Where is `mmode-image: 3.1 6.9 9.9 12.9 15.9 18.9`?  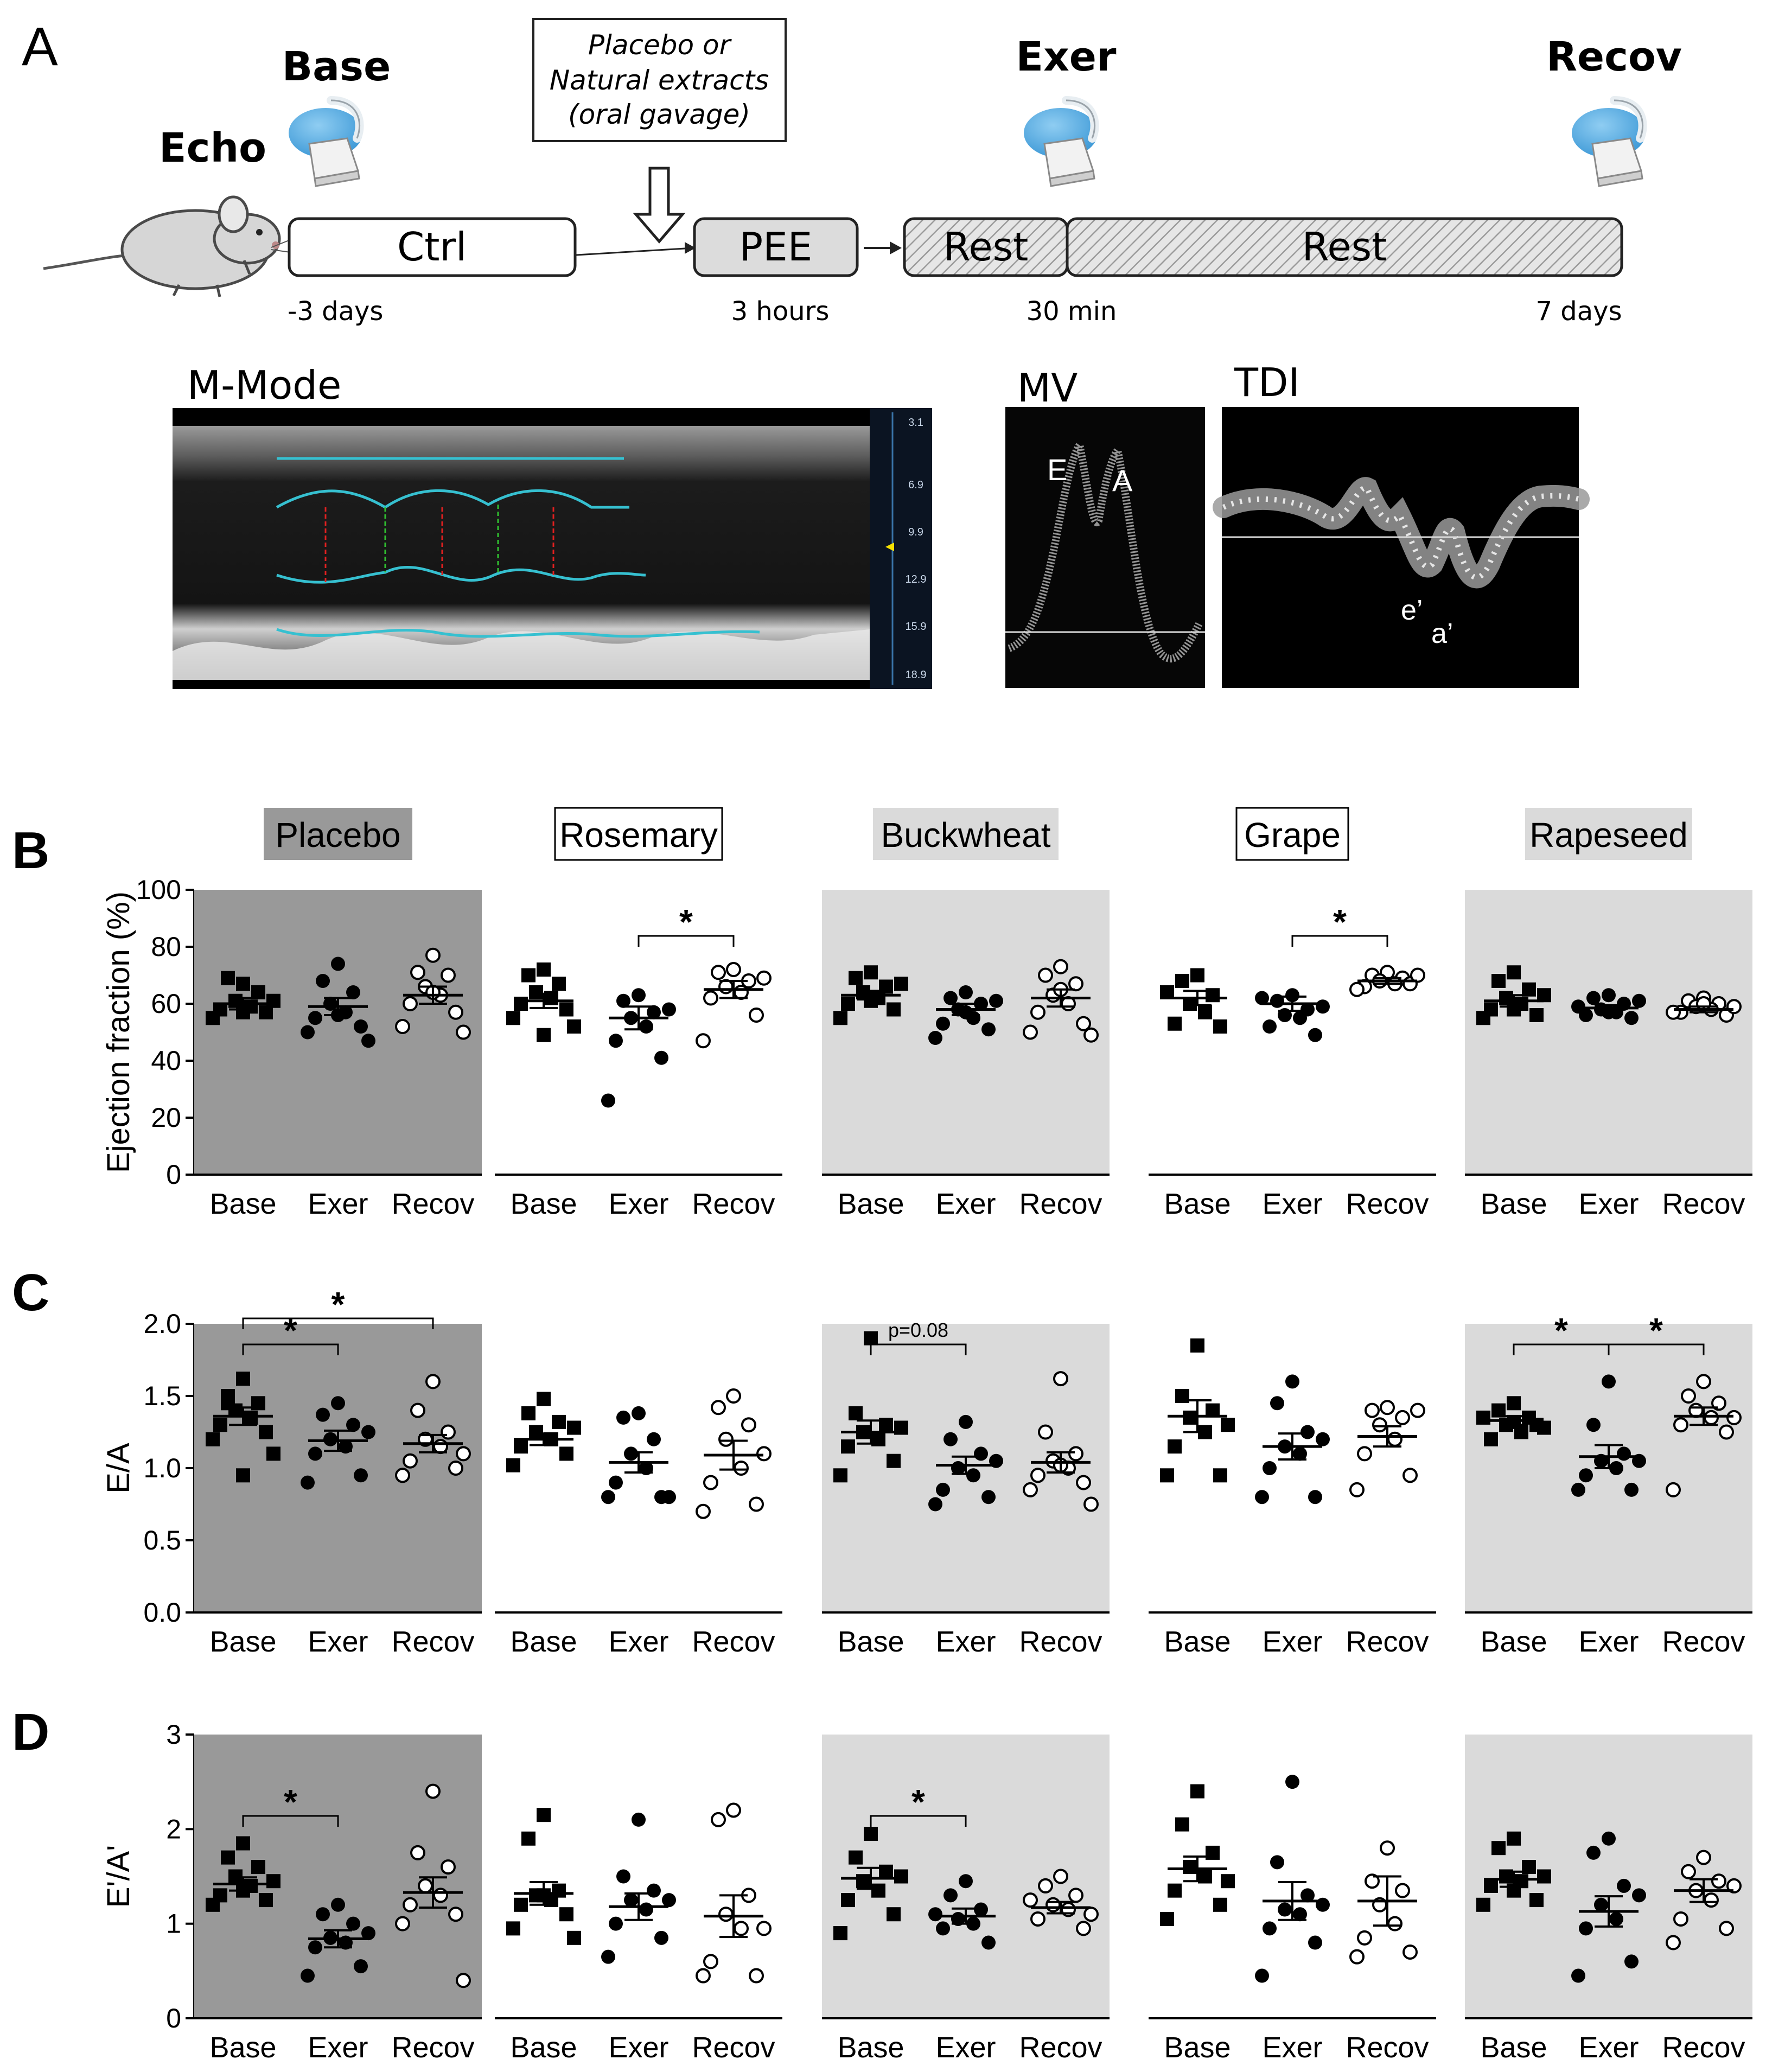
mmode-image: 3.1 6.9 9.9 12.9 15.9 18.9 is located at coordinates (552, 548).